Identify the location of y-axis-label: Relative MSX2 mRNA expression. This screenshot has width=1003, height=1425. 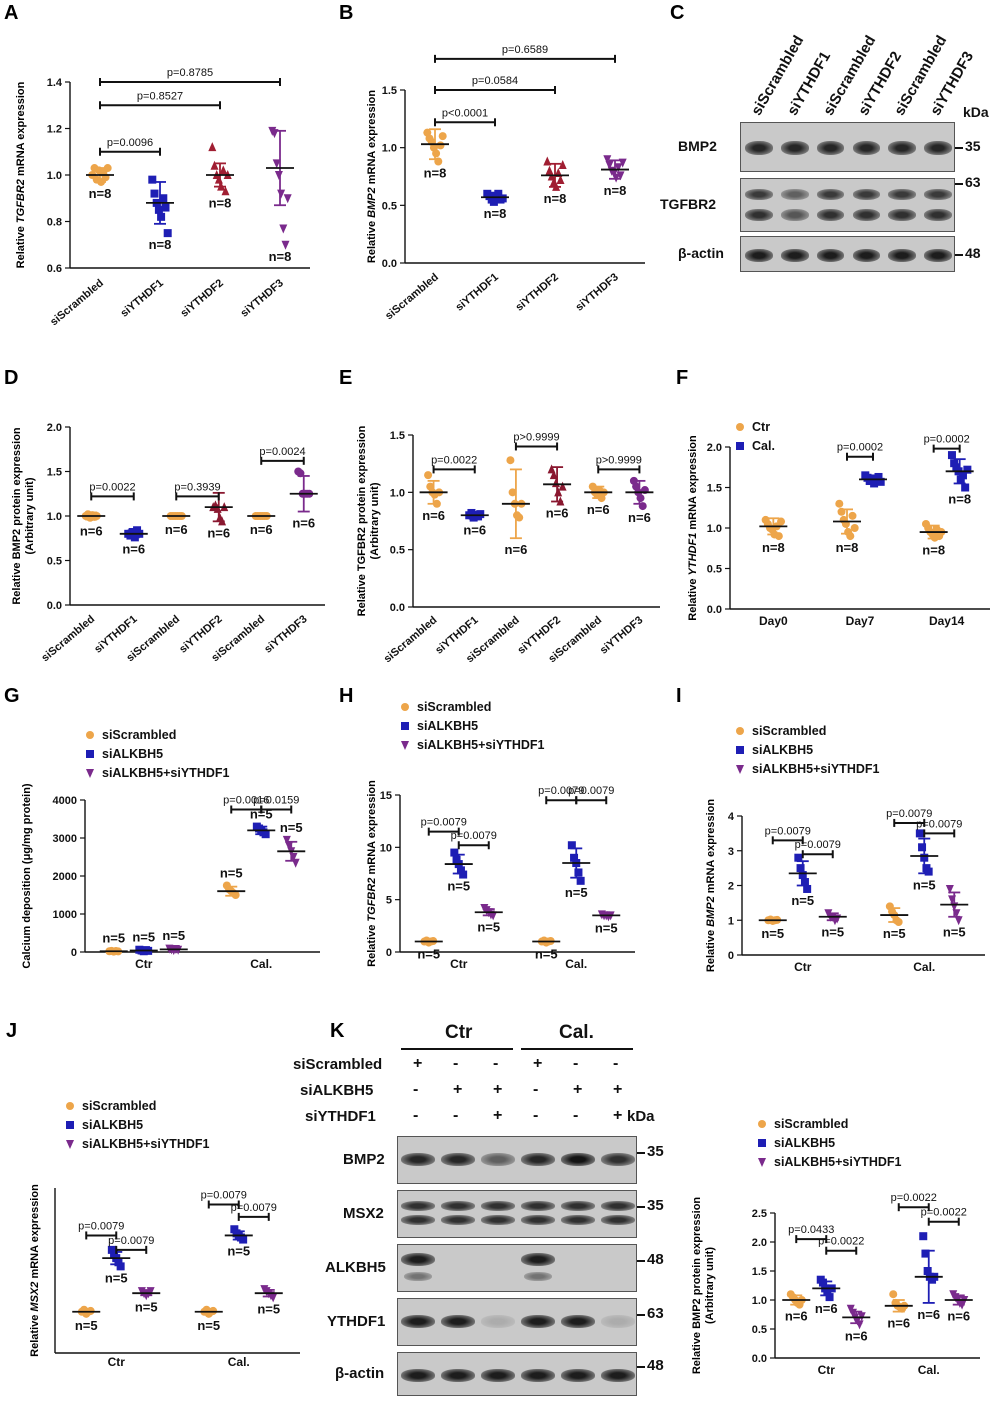
(35, 1270).